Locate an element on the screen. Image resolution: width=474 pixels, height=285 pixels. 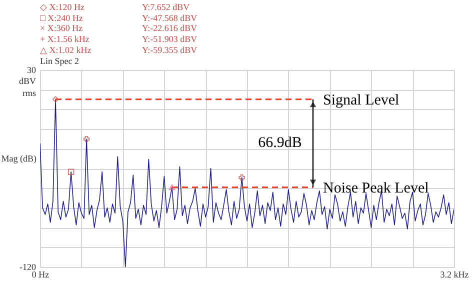
text: ◇ X:120 Hz is located at coordinates (62, 7).